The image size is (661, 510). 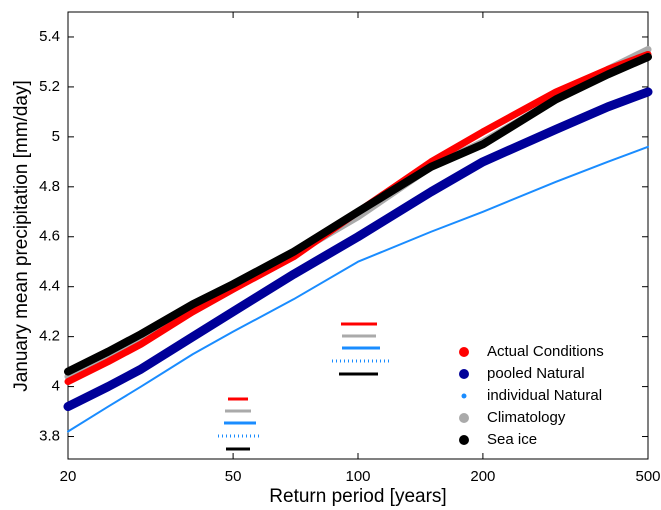 I want to click on x-tick-label: 200, so click(x=482, y=476).